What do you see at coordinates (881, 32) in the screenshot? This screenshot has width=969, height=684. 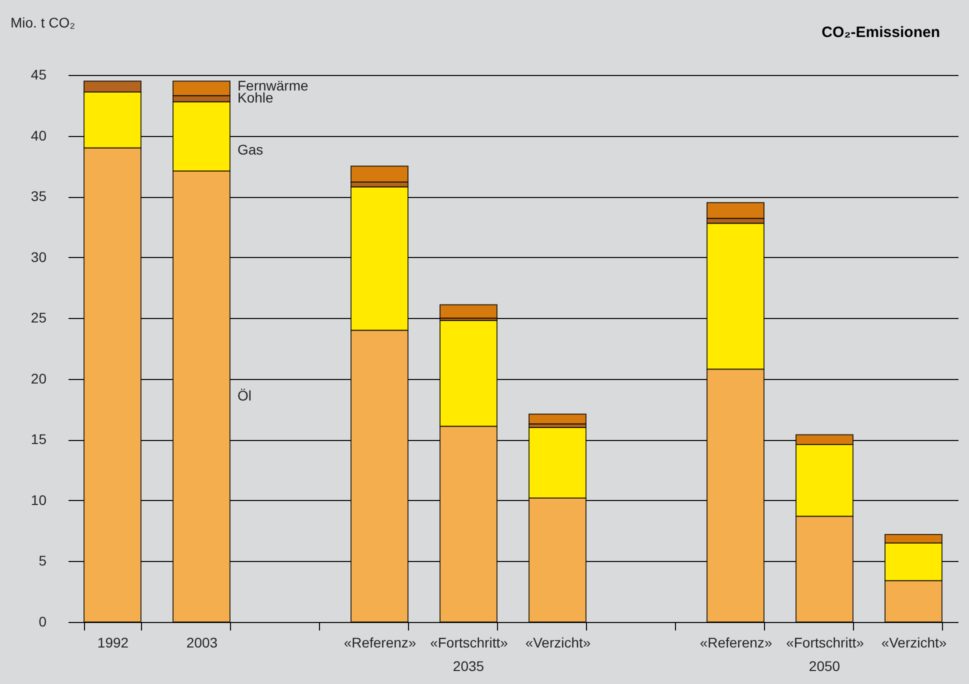 I see `chart-title: CO₂-Emissionen` at bounding box center [881, 32].